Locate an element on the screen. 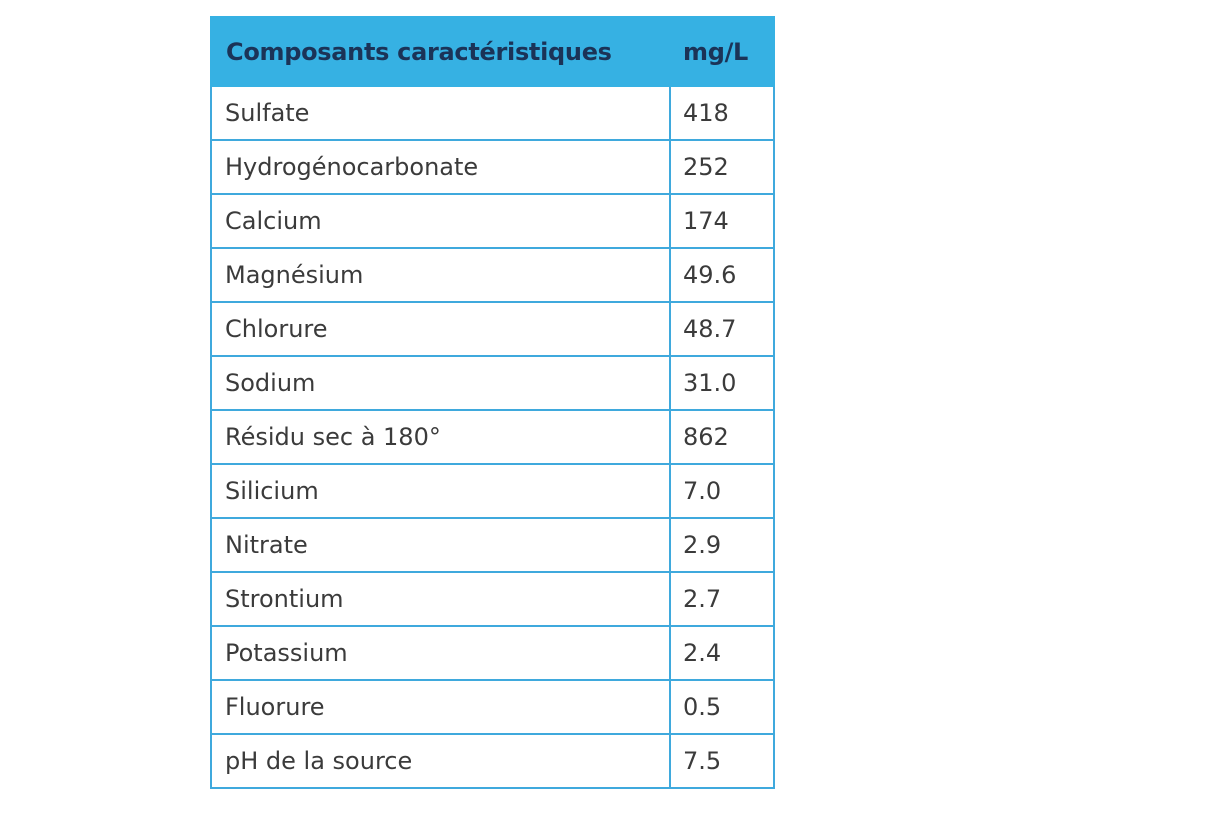 The width and height of the screenshot is (1224, 826). table-row: Sodium 31.0 is located at coordinates (492, 383).